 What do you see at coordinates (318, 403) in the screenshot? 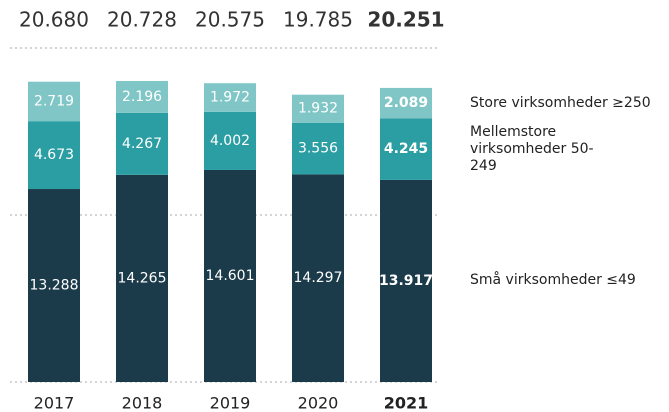
I see `x-tick-label: 2020` at bounding box center [318, 403].